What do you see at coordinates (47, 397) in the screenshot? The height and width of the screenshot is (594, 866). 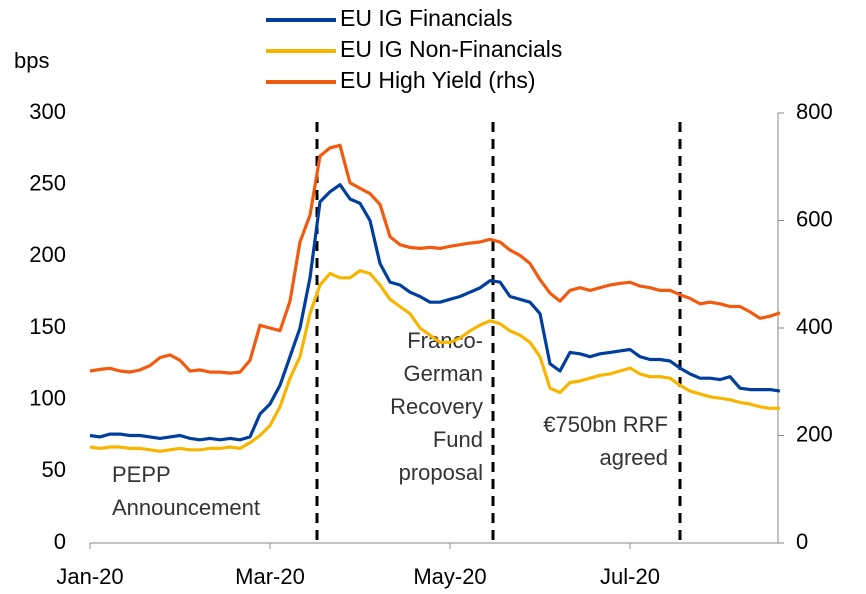 I see `y-tick-label: 100` at bounding box center [47, 397].